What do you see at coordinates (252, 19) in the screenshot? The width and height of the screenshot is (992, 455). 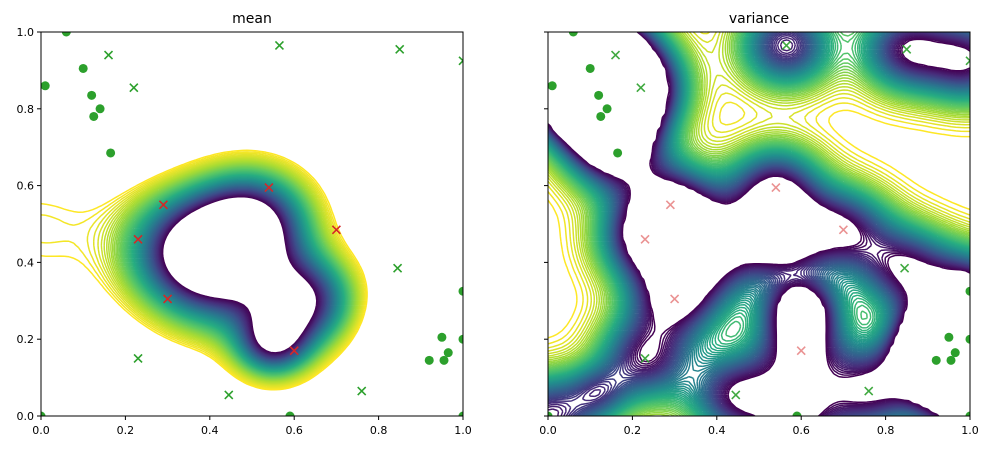 I see `chart-title: mean` at bounding box center [252, 19].